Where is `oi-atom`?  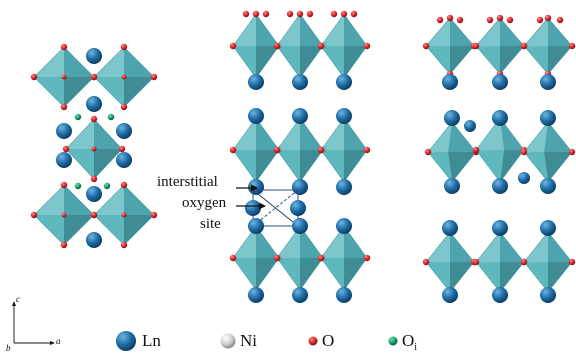
oi-atom is located at coordinates (78, 117).